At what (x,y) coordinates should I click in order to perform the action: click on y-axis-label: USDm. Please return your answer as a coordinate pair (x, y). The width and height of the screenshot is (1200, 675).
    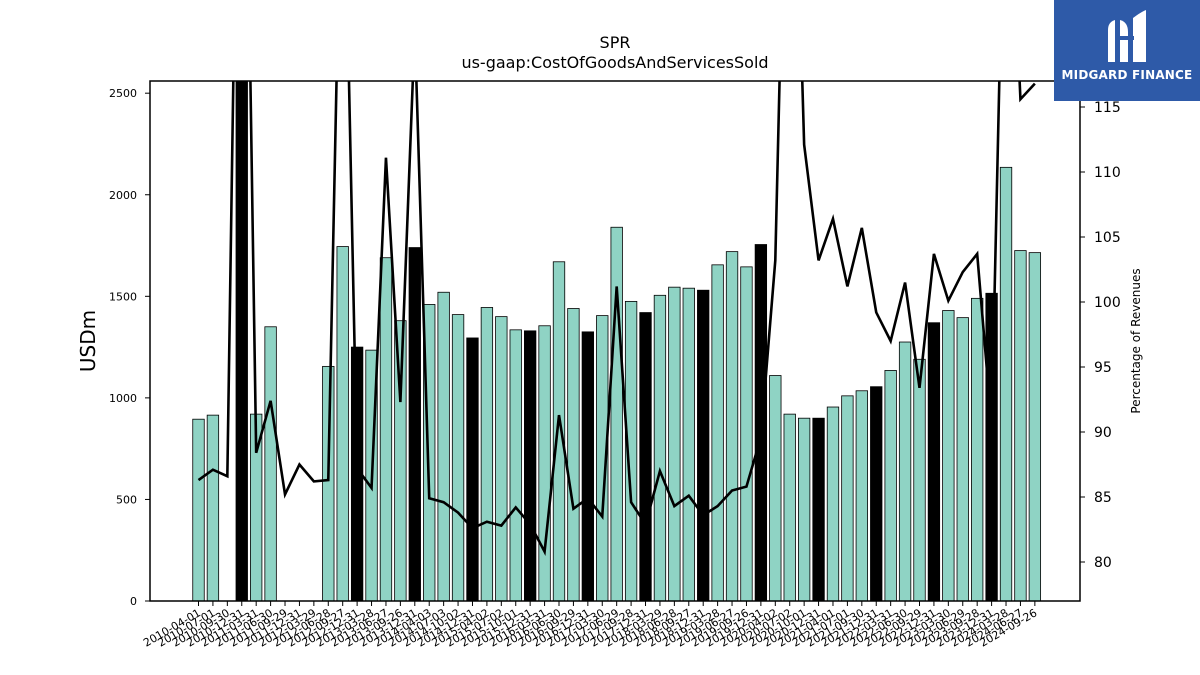
    Looking at the image, I should click on (88, 341).